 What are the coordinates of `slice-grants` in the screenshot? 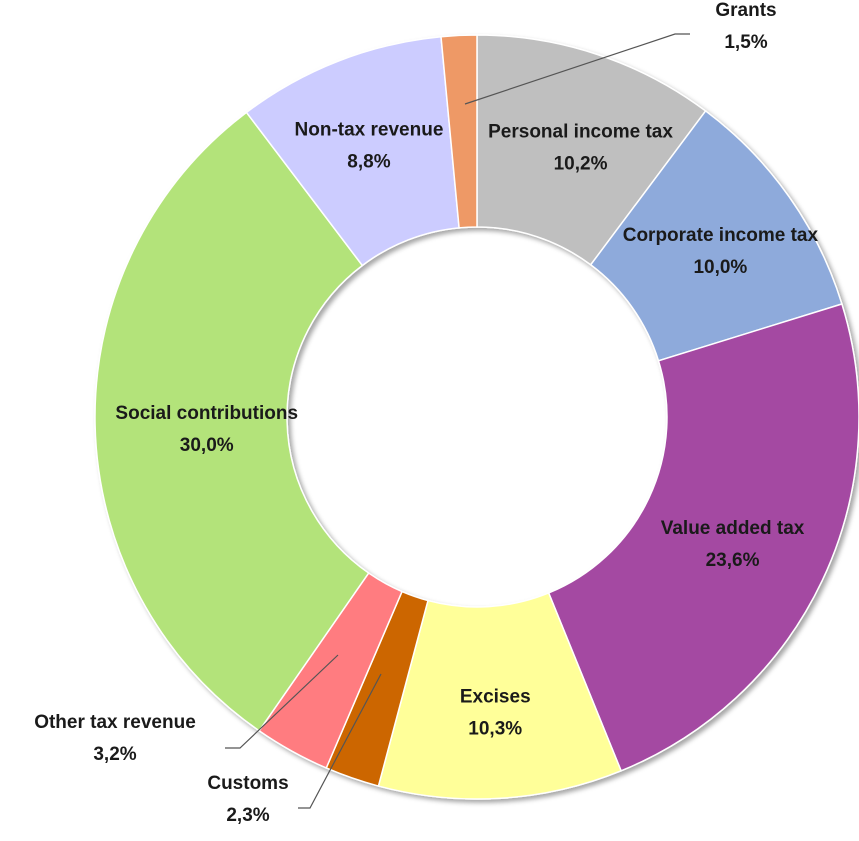 It's located at (459, 131).